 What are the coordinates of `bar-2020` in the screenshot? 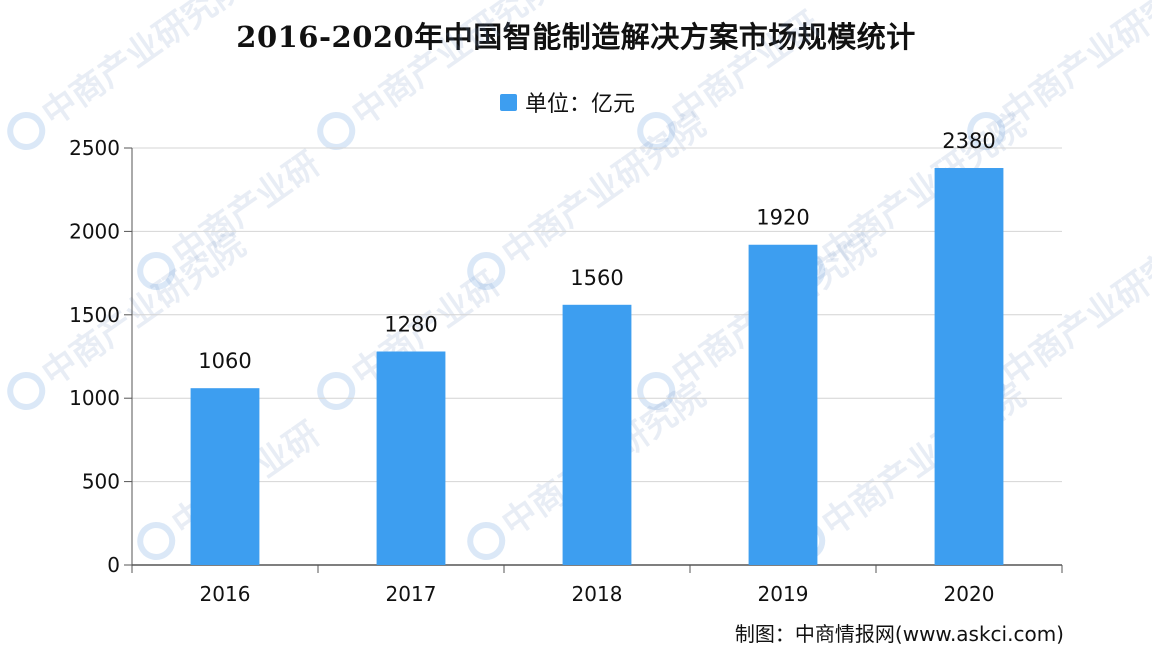 It's located at (969, 367).